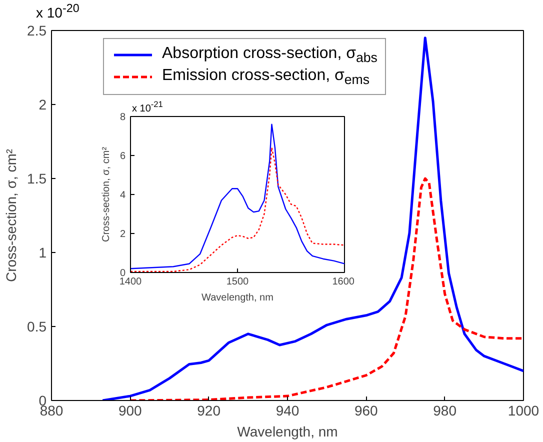 The height and width of the screenshot is (442, 543). What do you see at coordinates (130, 282) in the screenshot?
I see `x-tick-label: 1400` at bounding box center [130, 282].